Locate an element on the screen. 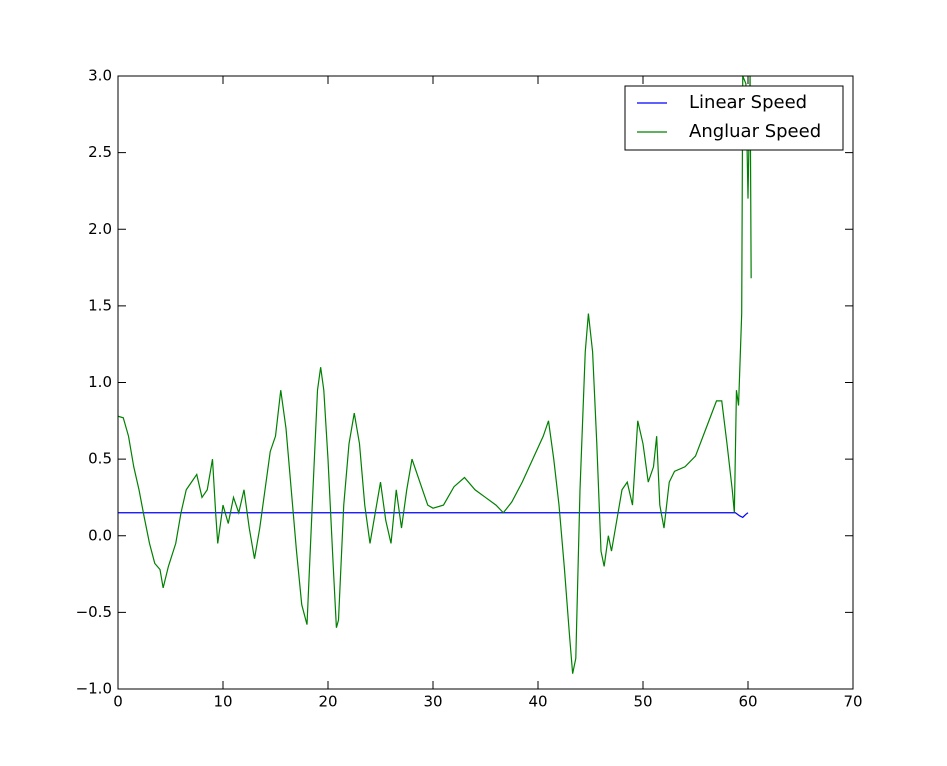 The image size is (947, 766). y-tick-label: 2.5 is located at coordinates (100, 152).